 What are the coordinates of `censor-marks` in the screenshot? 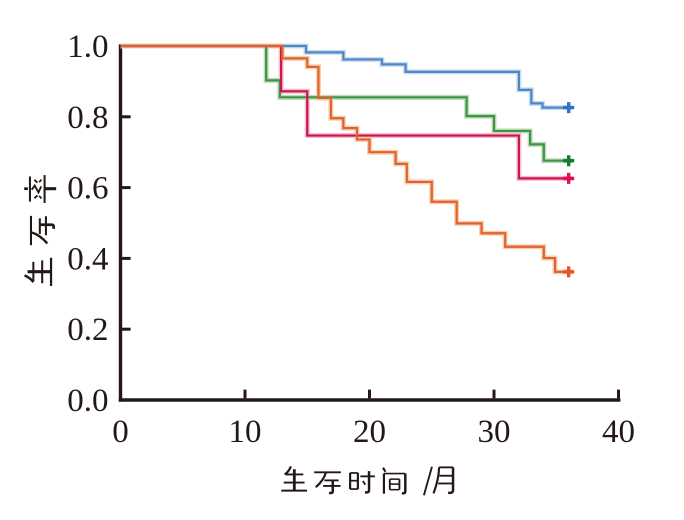 It's located at (569, 190).